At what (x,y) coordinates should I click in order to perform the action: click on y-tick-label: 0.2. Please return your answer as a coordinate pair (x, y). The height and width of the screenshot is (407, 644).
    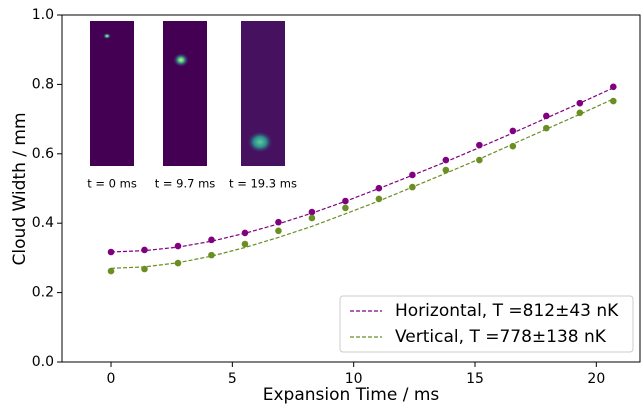
    Looking at the image, I should click on (43, 293).